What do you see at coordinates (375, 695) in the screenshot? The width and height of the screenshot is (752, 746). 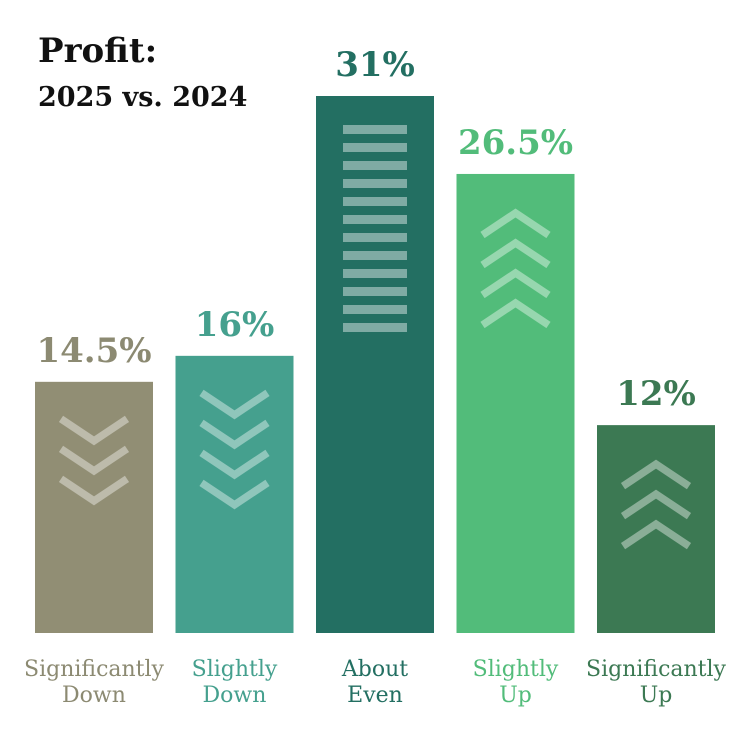 I see `category-label-line: Even` at bounding box center [375, 695].